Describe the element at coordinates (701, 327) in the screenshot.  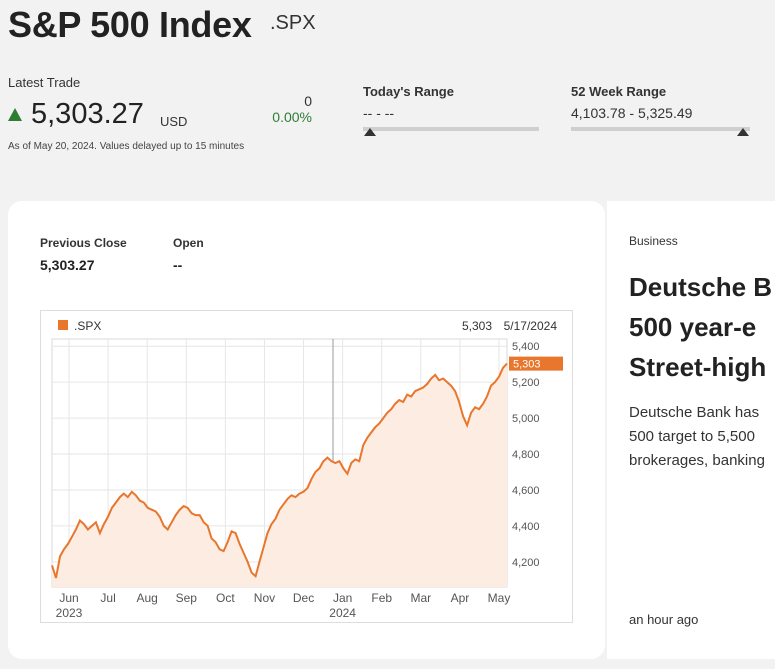
I see `news-headline: Deutsche B 500 year-e Street-high` at that location.